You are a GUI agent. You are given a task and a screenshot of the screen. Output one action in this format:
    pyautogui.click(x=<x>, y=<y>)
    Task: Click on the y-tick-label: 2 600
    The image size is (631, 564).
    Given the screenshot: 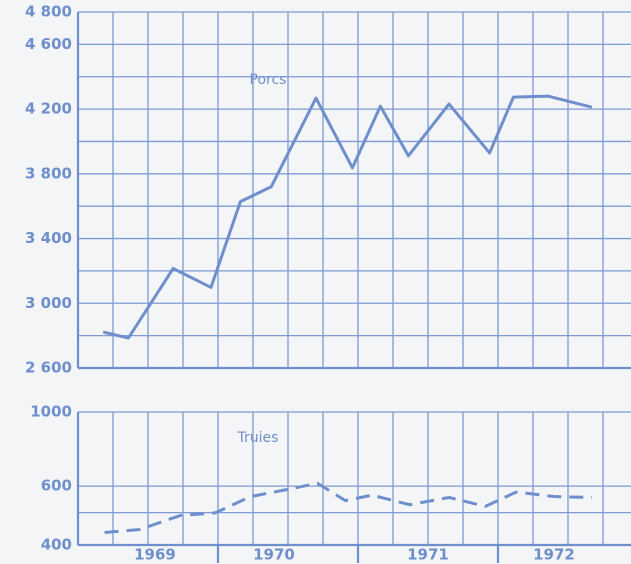 What is the action you would take?
    pyautogui.click(x=48, y=368)
    